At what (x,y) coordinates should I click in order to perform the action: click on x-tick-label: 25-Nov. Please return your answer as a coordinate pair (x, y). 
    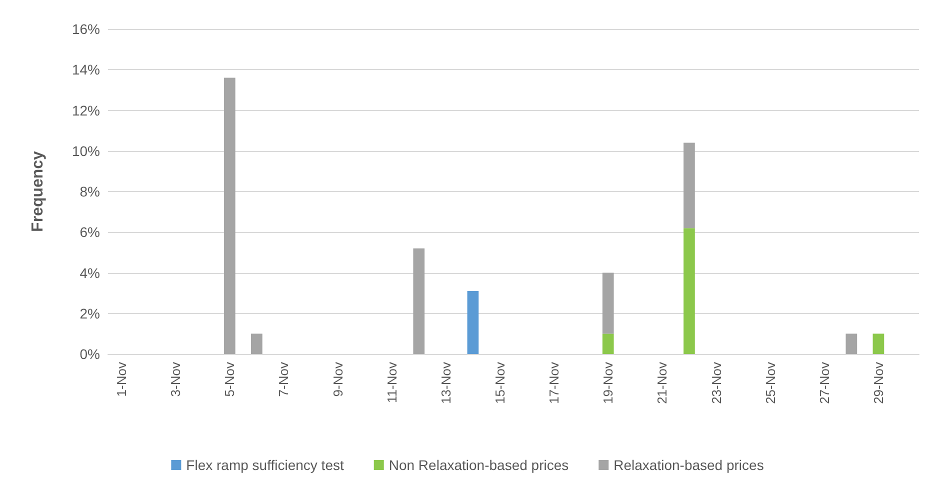
    Looking at the image, I should click on (770, 383).